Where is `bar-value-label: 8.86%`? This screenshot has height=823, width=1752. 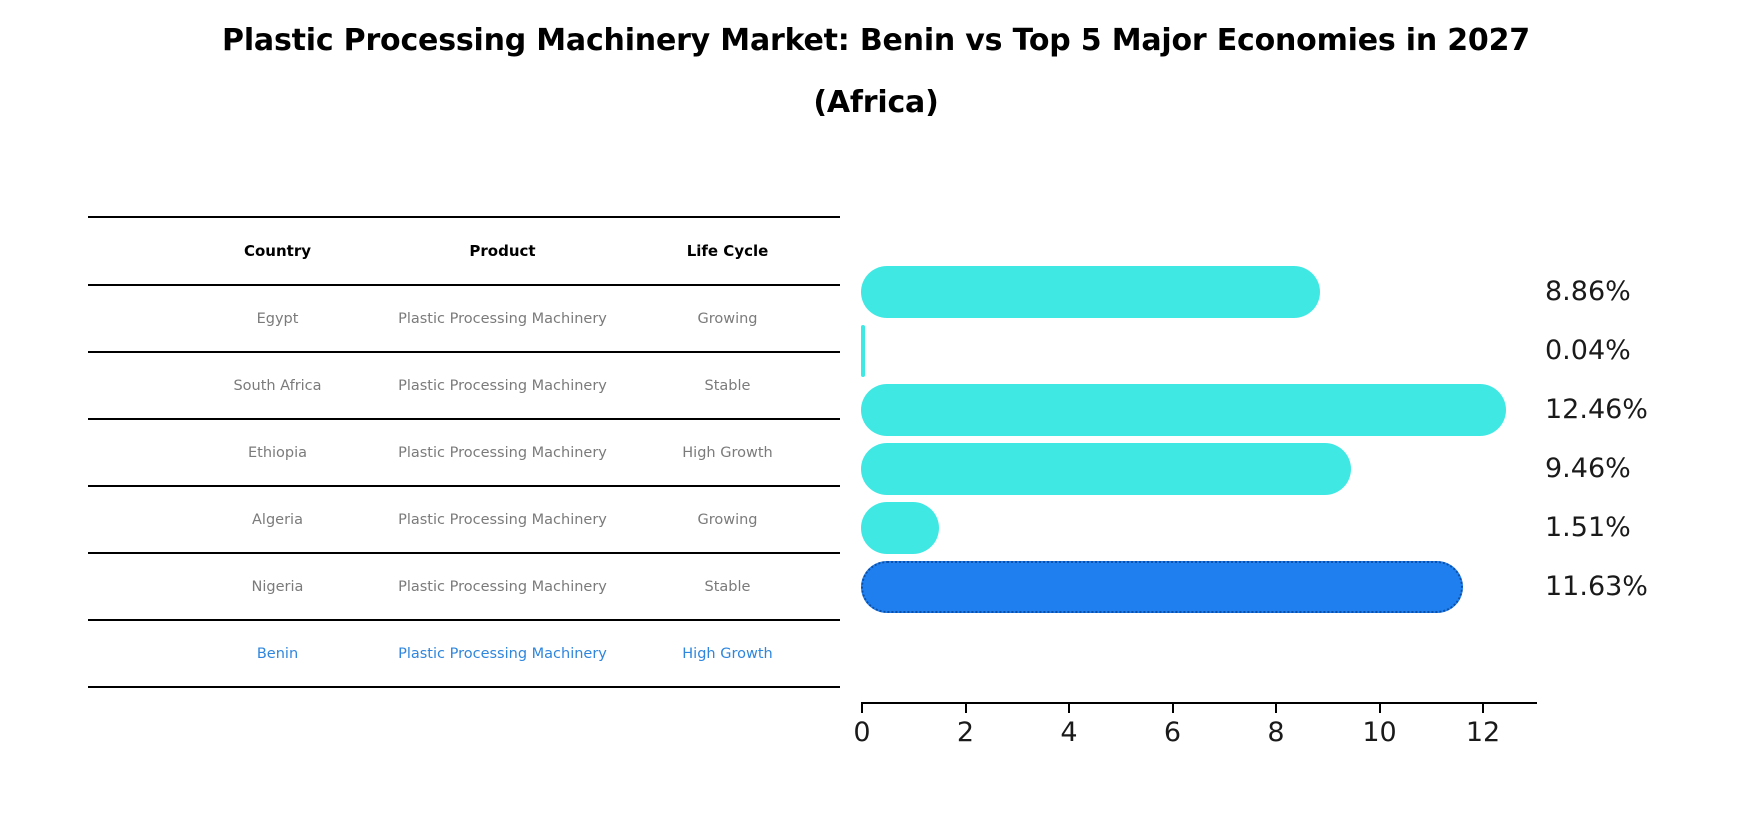
bar-value-label: 8.86% is located at coordinates (1588, 291).